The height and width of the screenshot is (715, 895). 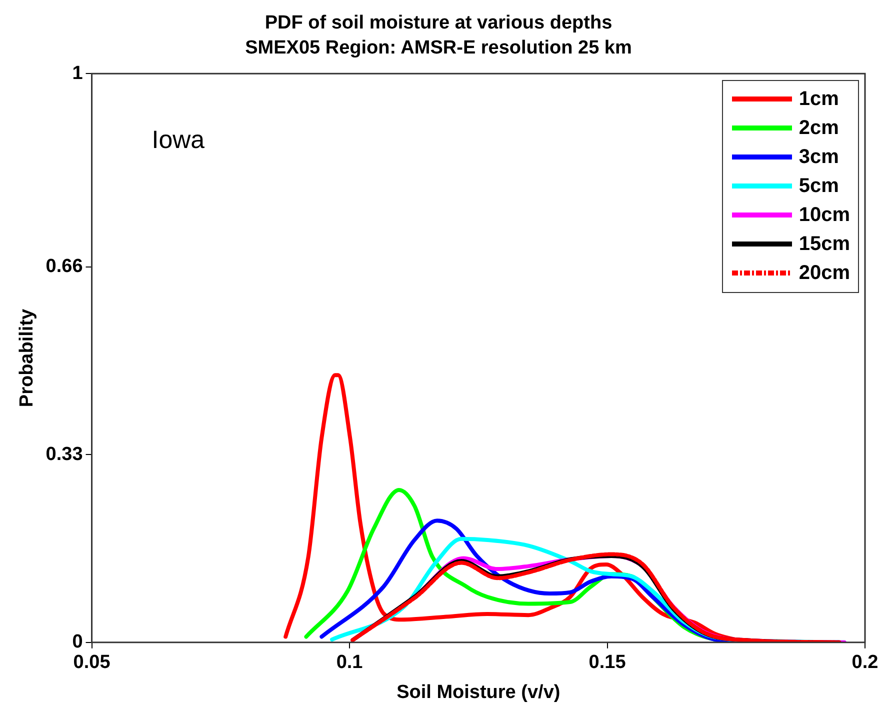 I want to click on chart-title: PDF of soil moisture at various depths, so click(x=438, y=23).